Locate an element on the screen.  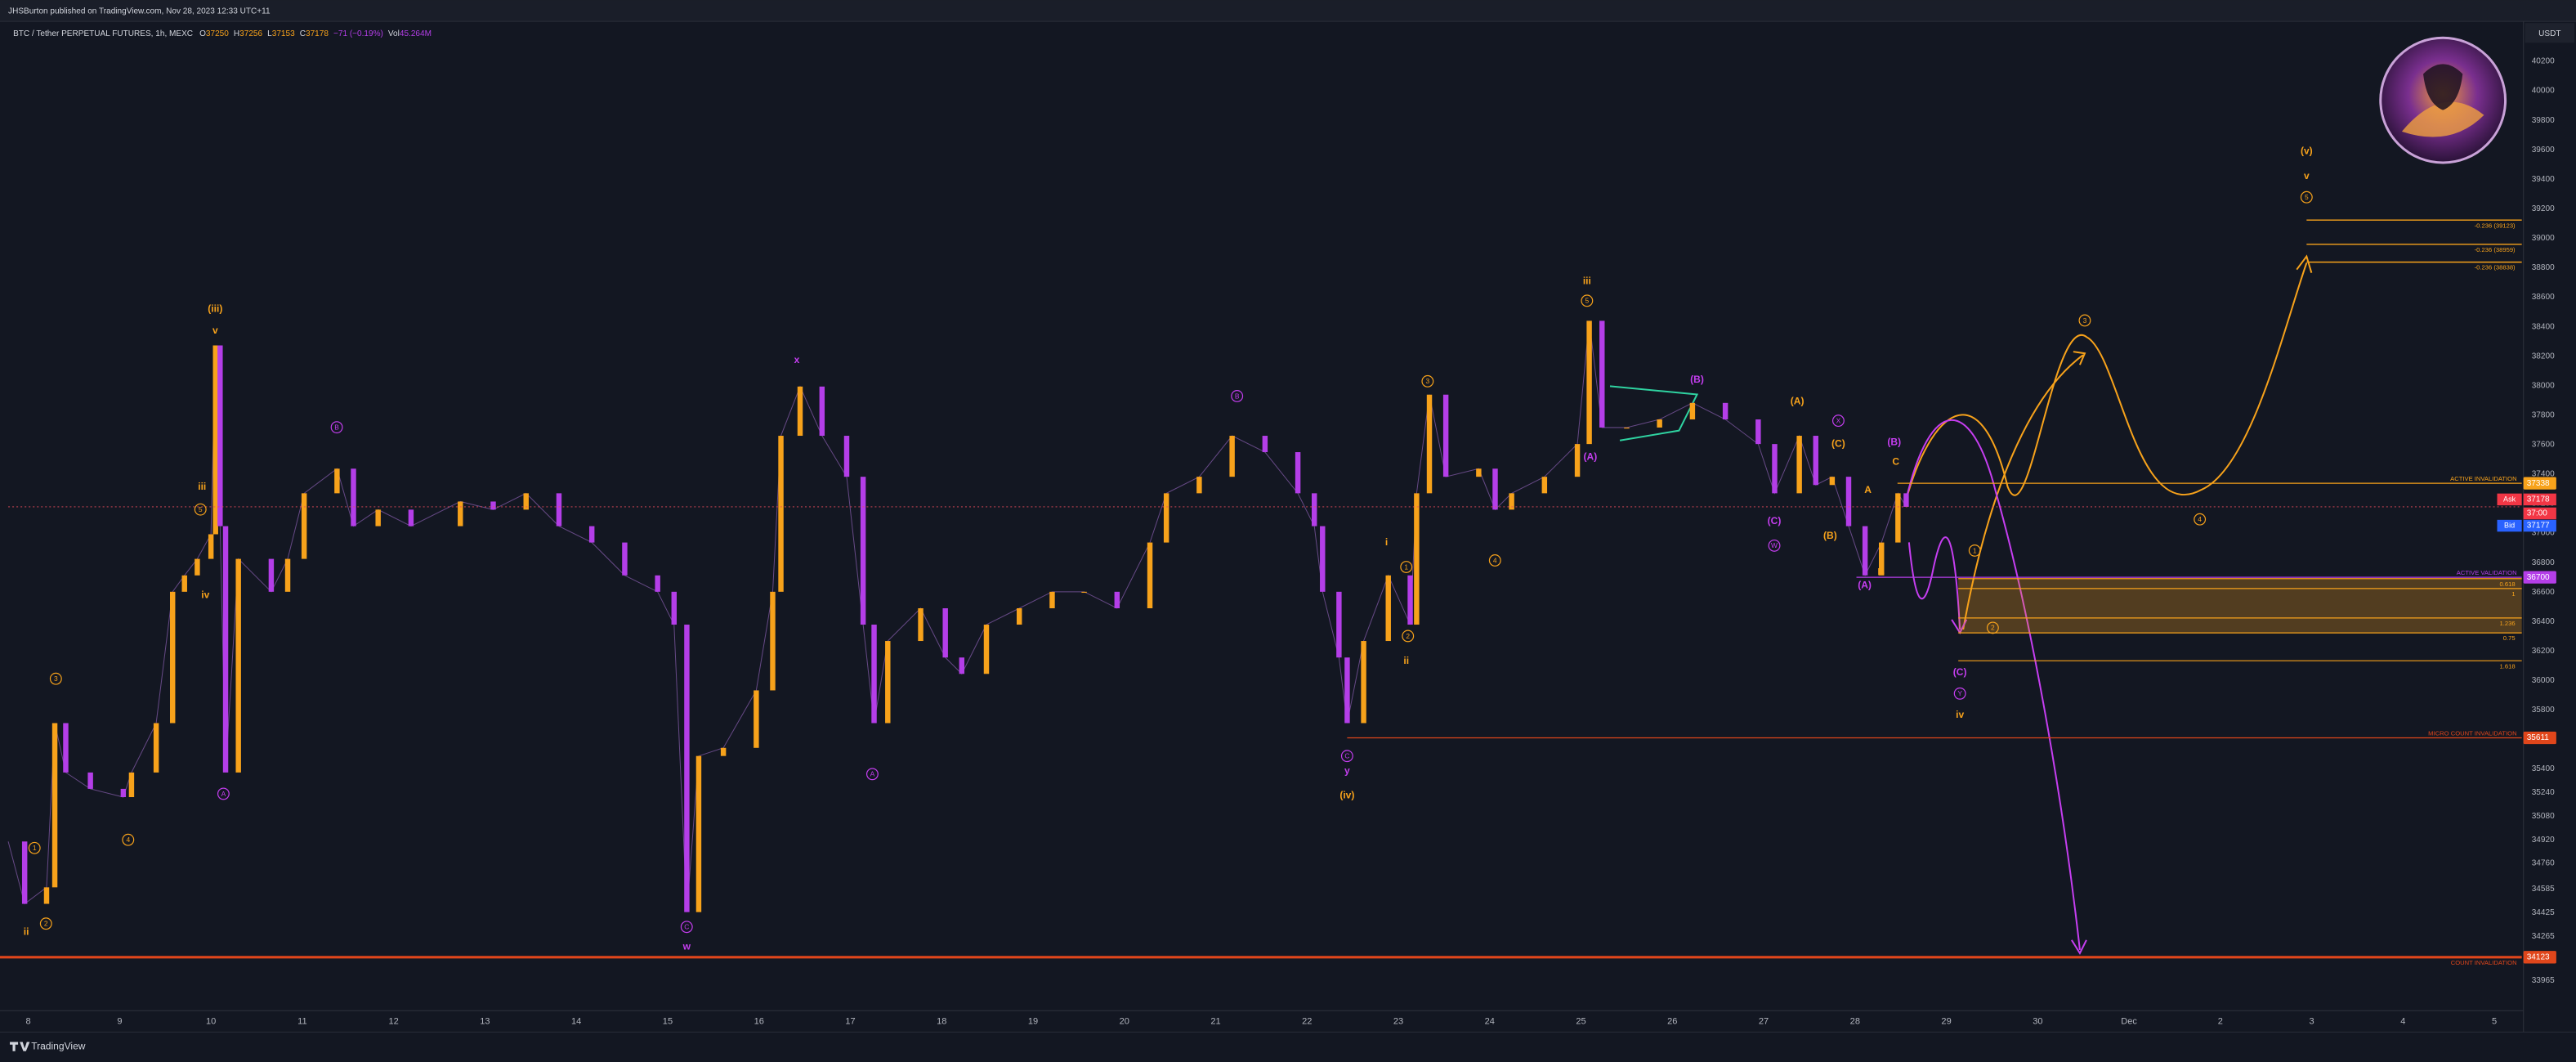
level-price: 37338 is located at coordinates (2538, 483).